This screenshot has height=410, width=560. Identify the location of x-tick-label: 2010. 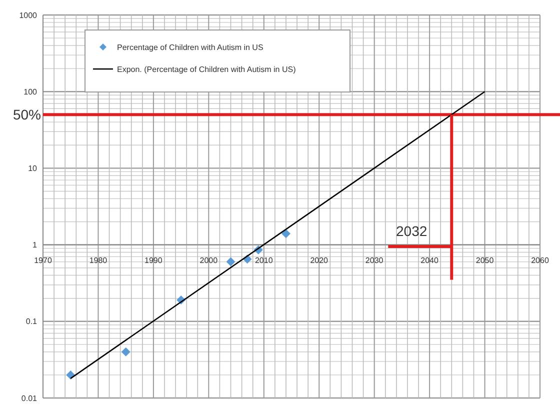
(264, 260).